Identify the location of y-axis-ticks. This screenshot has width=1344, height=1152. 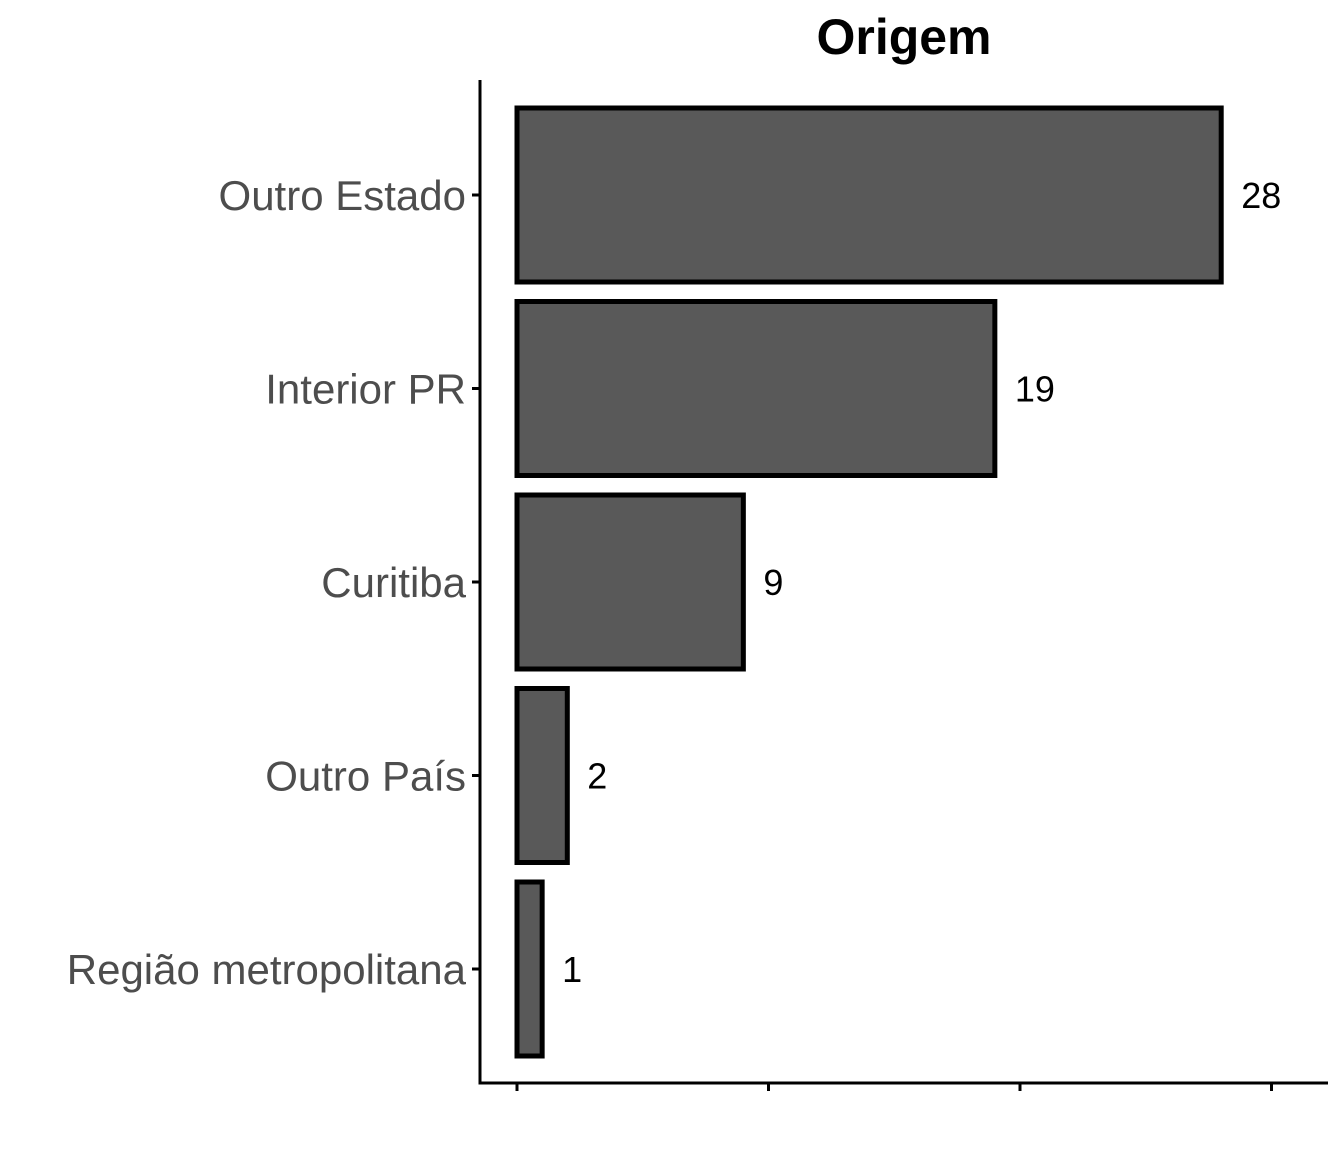
(476, 582).